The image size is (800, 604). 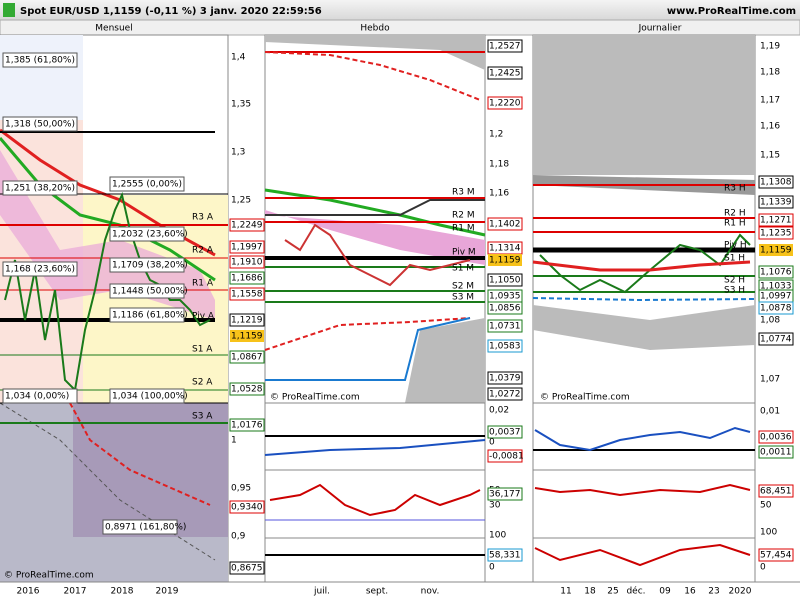 I want to click on price-label: 1,0867, so click(x=247, y=358).